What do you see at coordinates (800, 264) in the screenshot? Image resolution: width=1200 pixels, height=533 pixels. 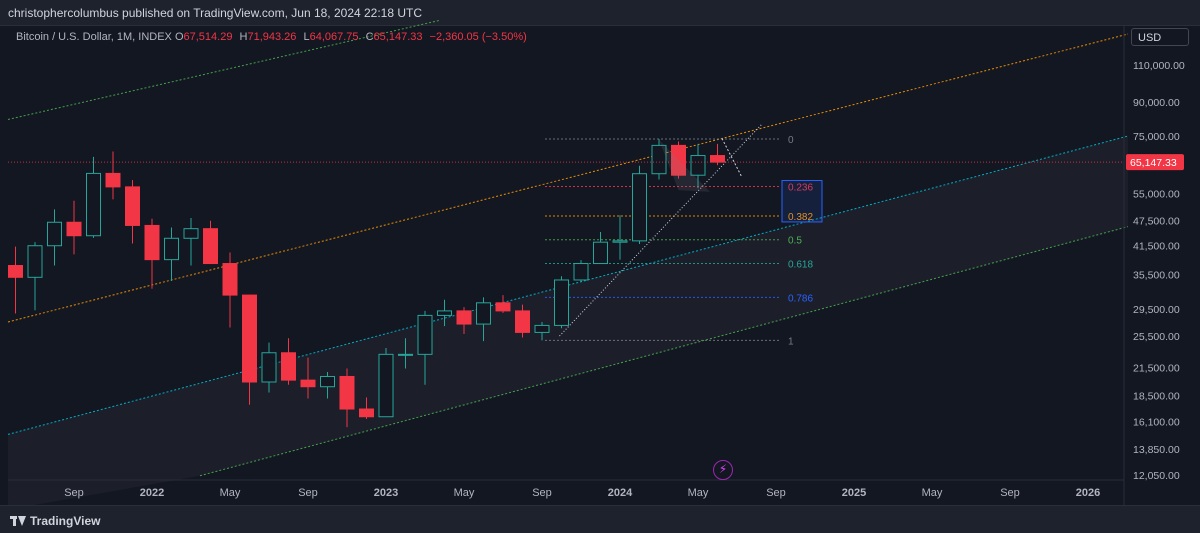 I see `fib-level-label: 0.618` at bounding box center [800, 264].